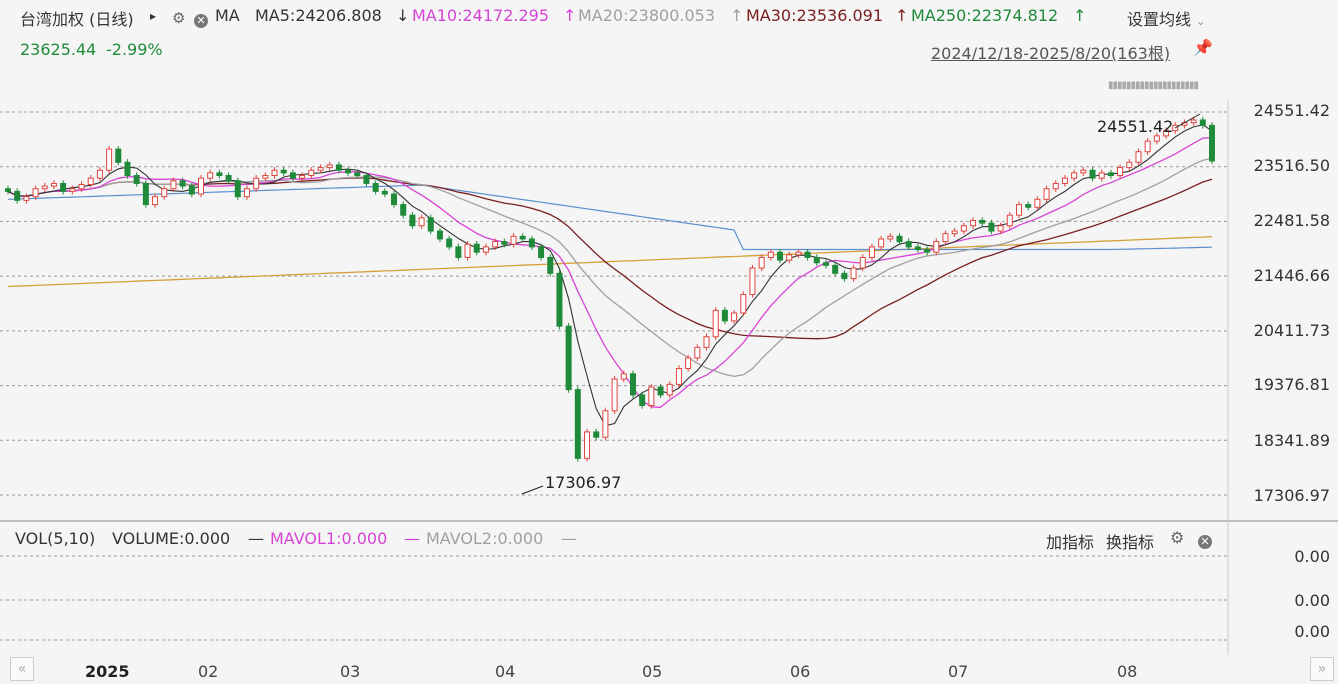 The width and height of the screenshot is (1338, 684). Describe the element at coordinates (412, 538) in the screenshot. I see `mavol1-dash: —` at that location.